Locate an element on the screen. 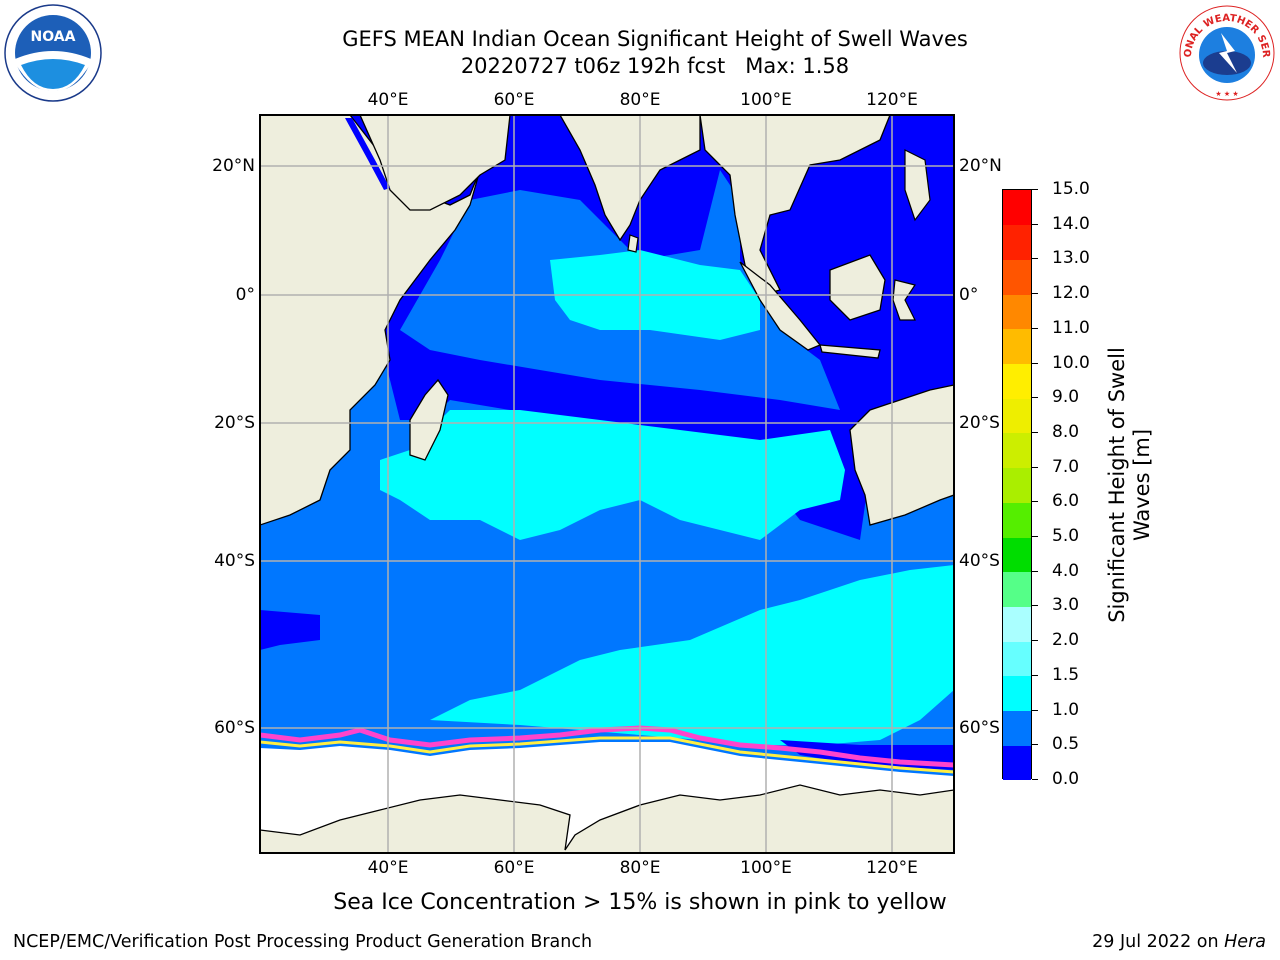 The height and width of the screenshot is (960, 1280). lat-tick-left-40s: 40°S is located at coordinates (234, 561).